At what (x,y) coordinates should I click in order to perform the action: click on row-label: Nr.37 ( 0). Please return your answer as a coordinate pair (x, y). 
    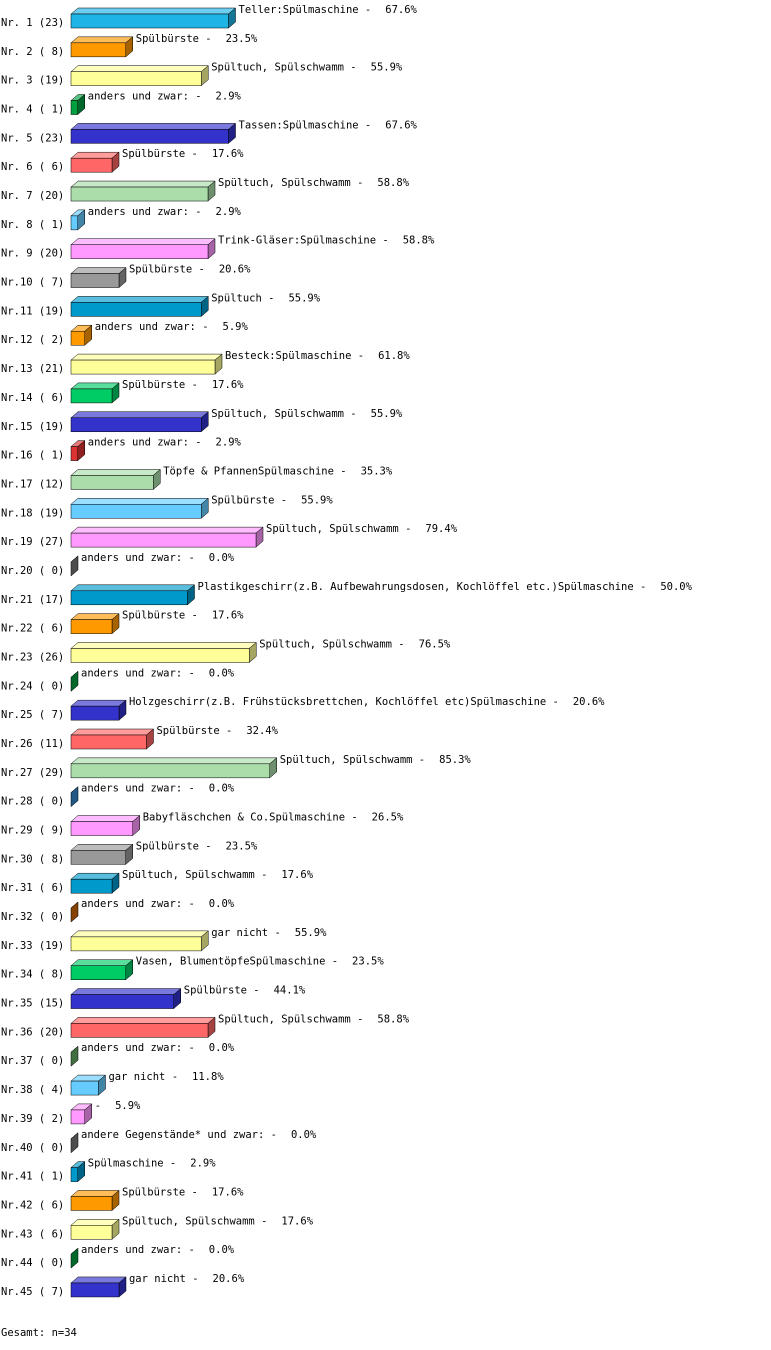
    Looking at the image, I should click on (32, 1061).